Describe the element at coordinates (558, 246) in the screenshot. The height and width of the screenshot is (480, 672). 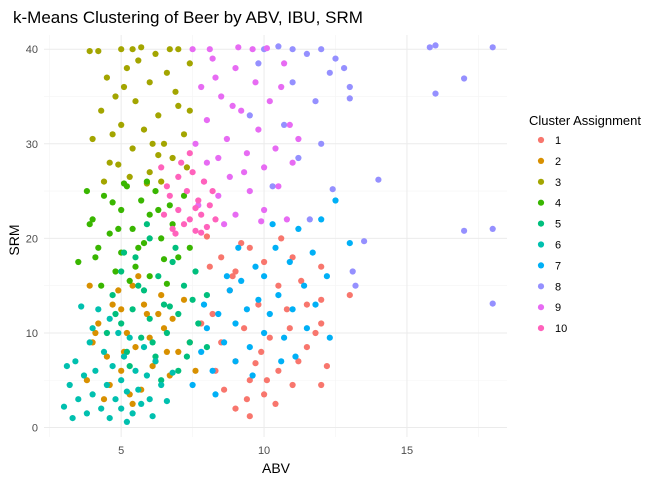
I see `legend-label: 6` at that location.